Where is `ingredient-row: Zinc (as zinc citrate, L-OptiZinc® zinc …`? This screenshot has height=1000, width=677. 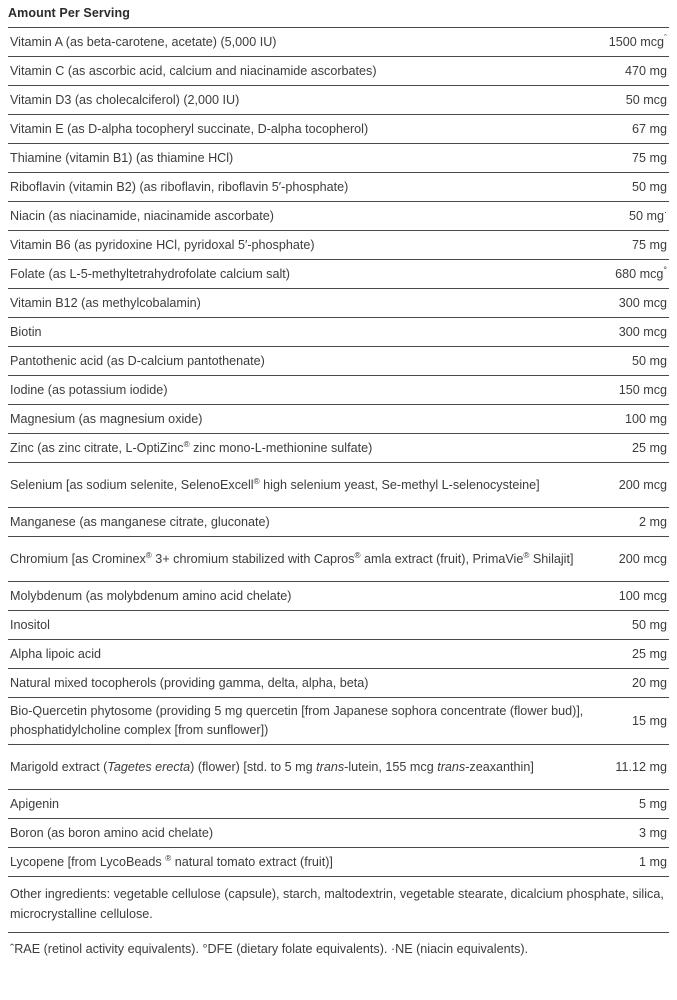
ingredient-row: Zinc (as zinc citrate, L-OptiZinc® zinc … is located at coordinates (338, 448).